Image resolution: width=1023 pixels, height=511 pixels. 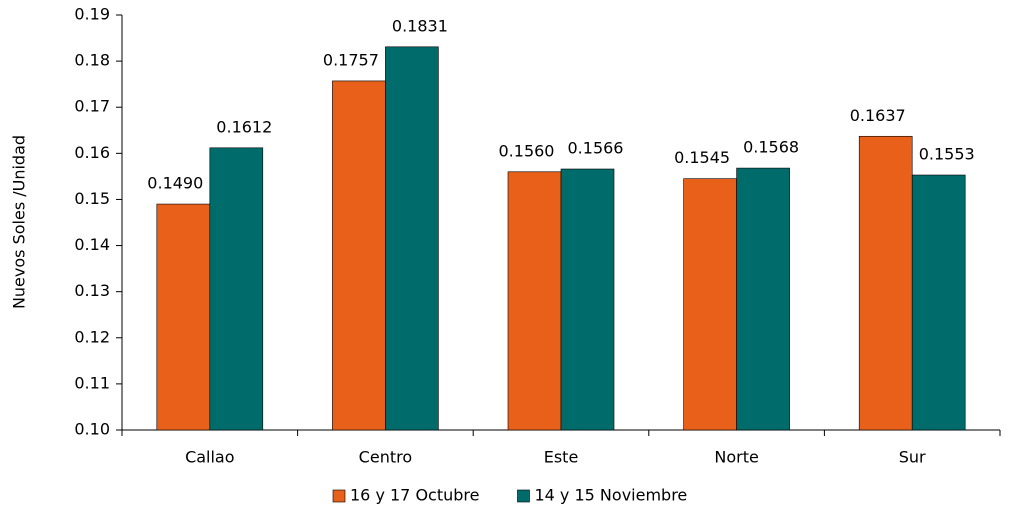 What do you see at coordinates (92, 244) in the screenshot?
I see `y-tick-label: 0.14` at bounding box center [92, 244].